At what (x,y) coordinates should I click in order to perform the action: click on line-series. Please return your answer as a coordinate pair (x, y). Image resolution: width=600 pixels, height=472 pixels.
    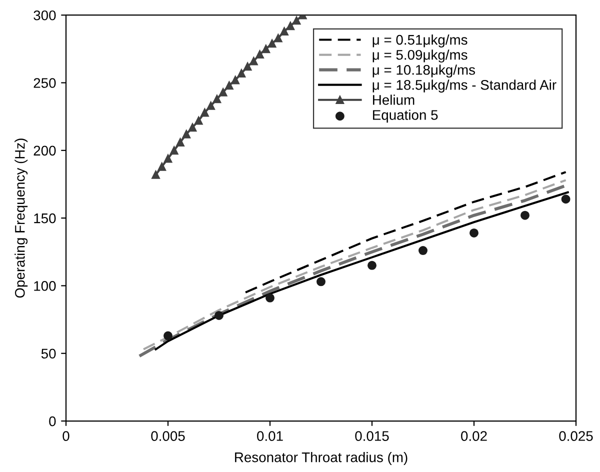
    Looking at the image, I should click on (405, 232).